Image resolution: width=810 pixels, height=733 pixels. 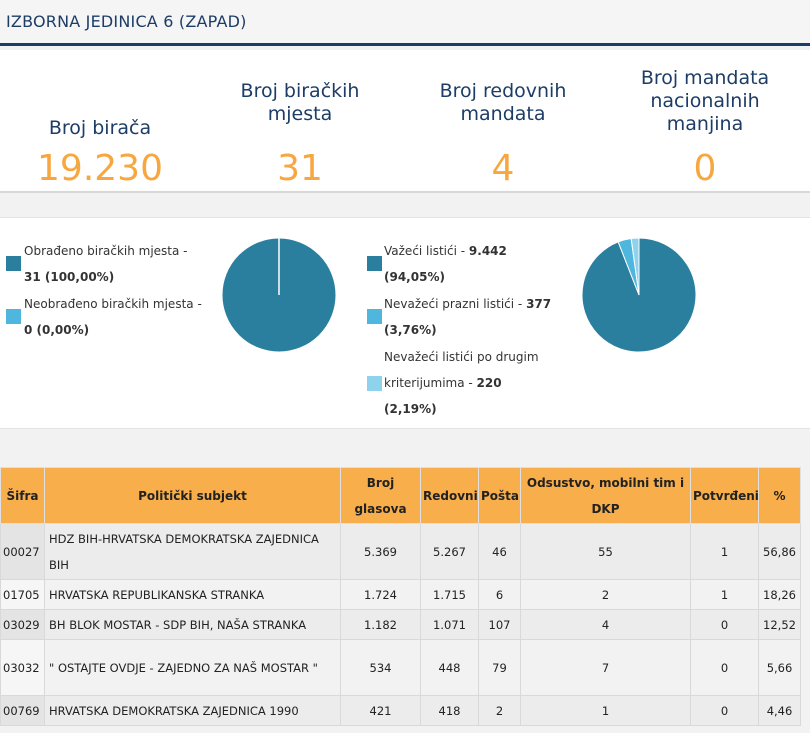 I want to click on cell-regular: 448, so click(x=449, y=667).